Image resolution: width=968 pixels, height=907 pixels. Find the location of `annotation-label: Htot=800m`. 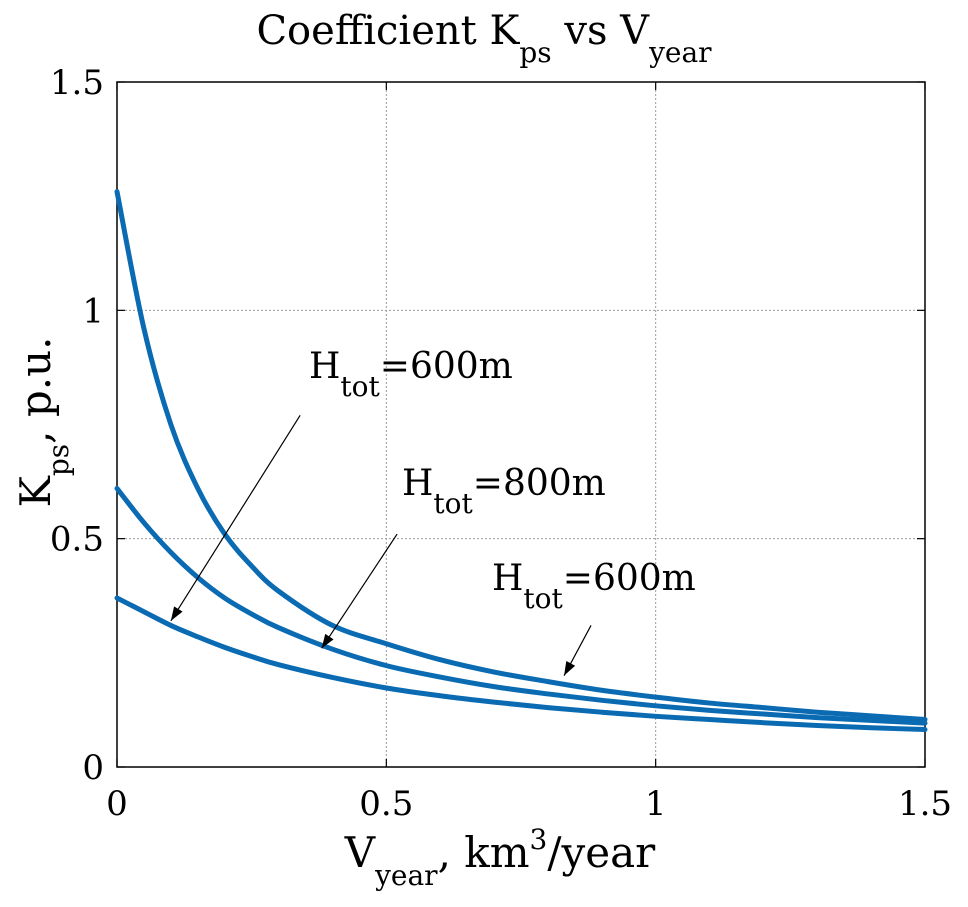

annotation-label: Htot=800m is located at coordinates (504, 491).